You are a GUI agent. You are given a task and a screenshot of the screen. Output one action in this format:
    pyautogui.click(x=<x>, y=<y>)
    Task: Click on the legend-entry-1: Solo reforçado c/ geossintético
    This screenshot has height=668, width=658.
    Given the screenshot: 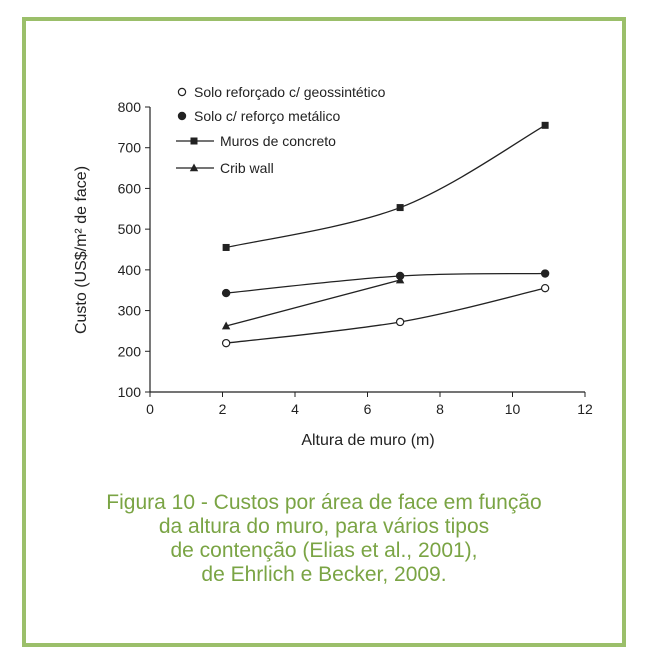 What is the action you would take?
    pyautogui.click(x=281, y=92)
    